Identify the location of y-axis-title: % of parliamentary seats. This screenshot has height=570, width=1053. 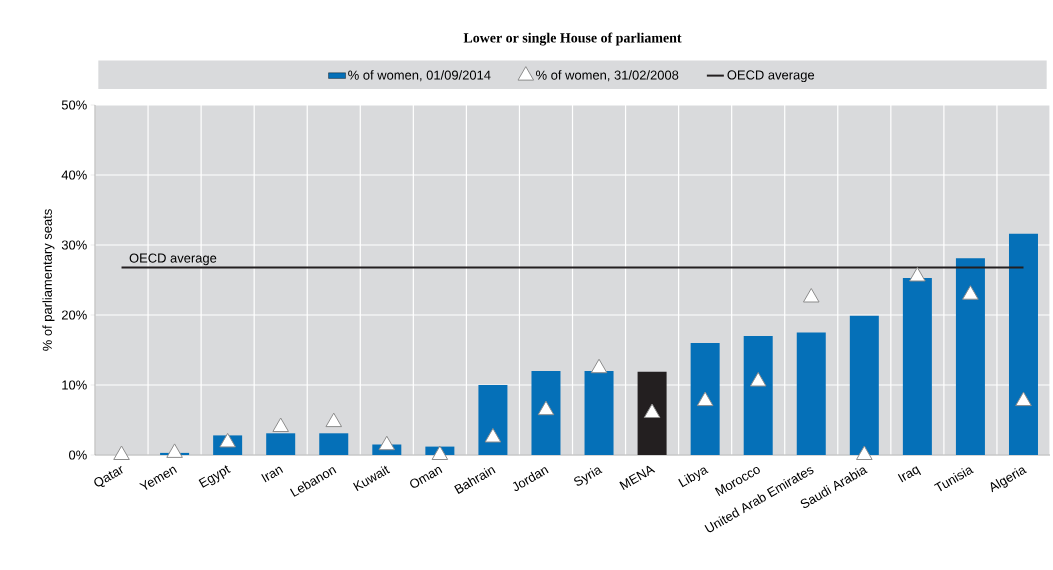
(48, 280).